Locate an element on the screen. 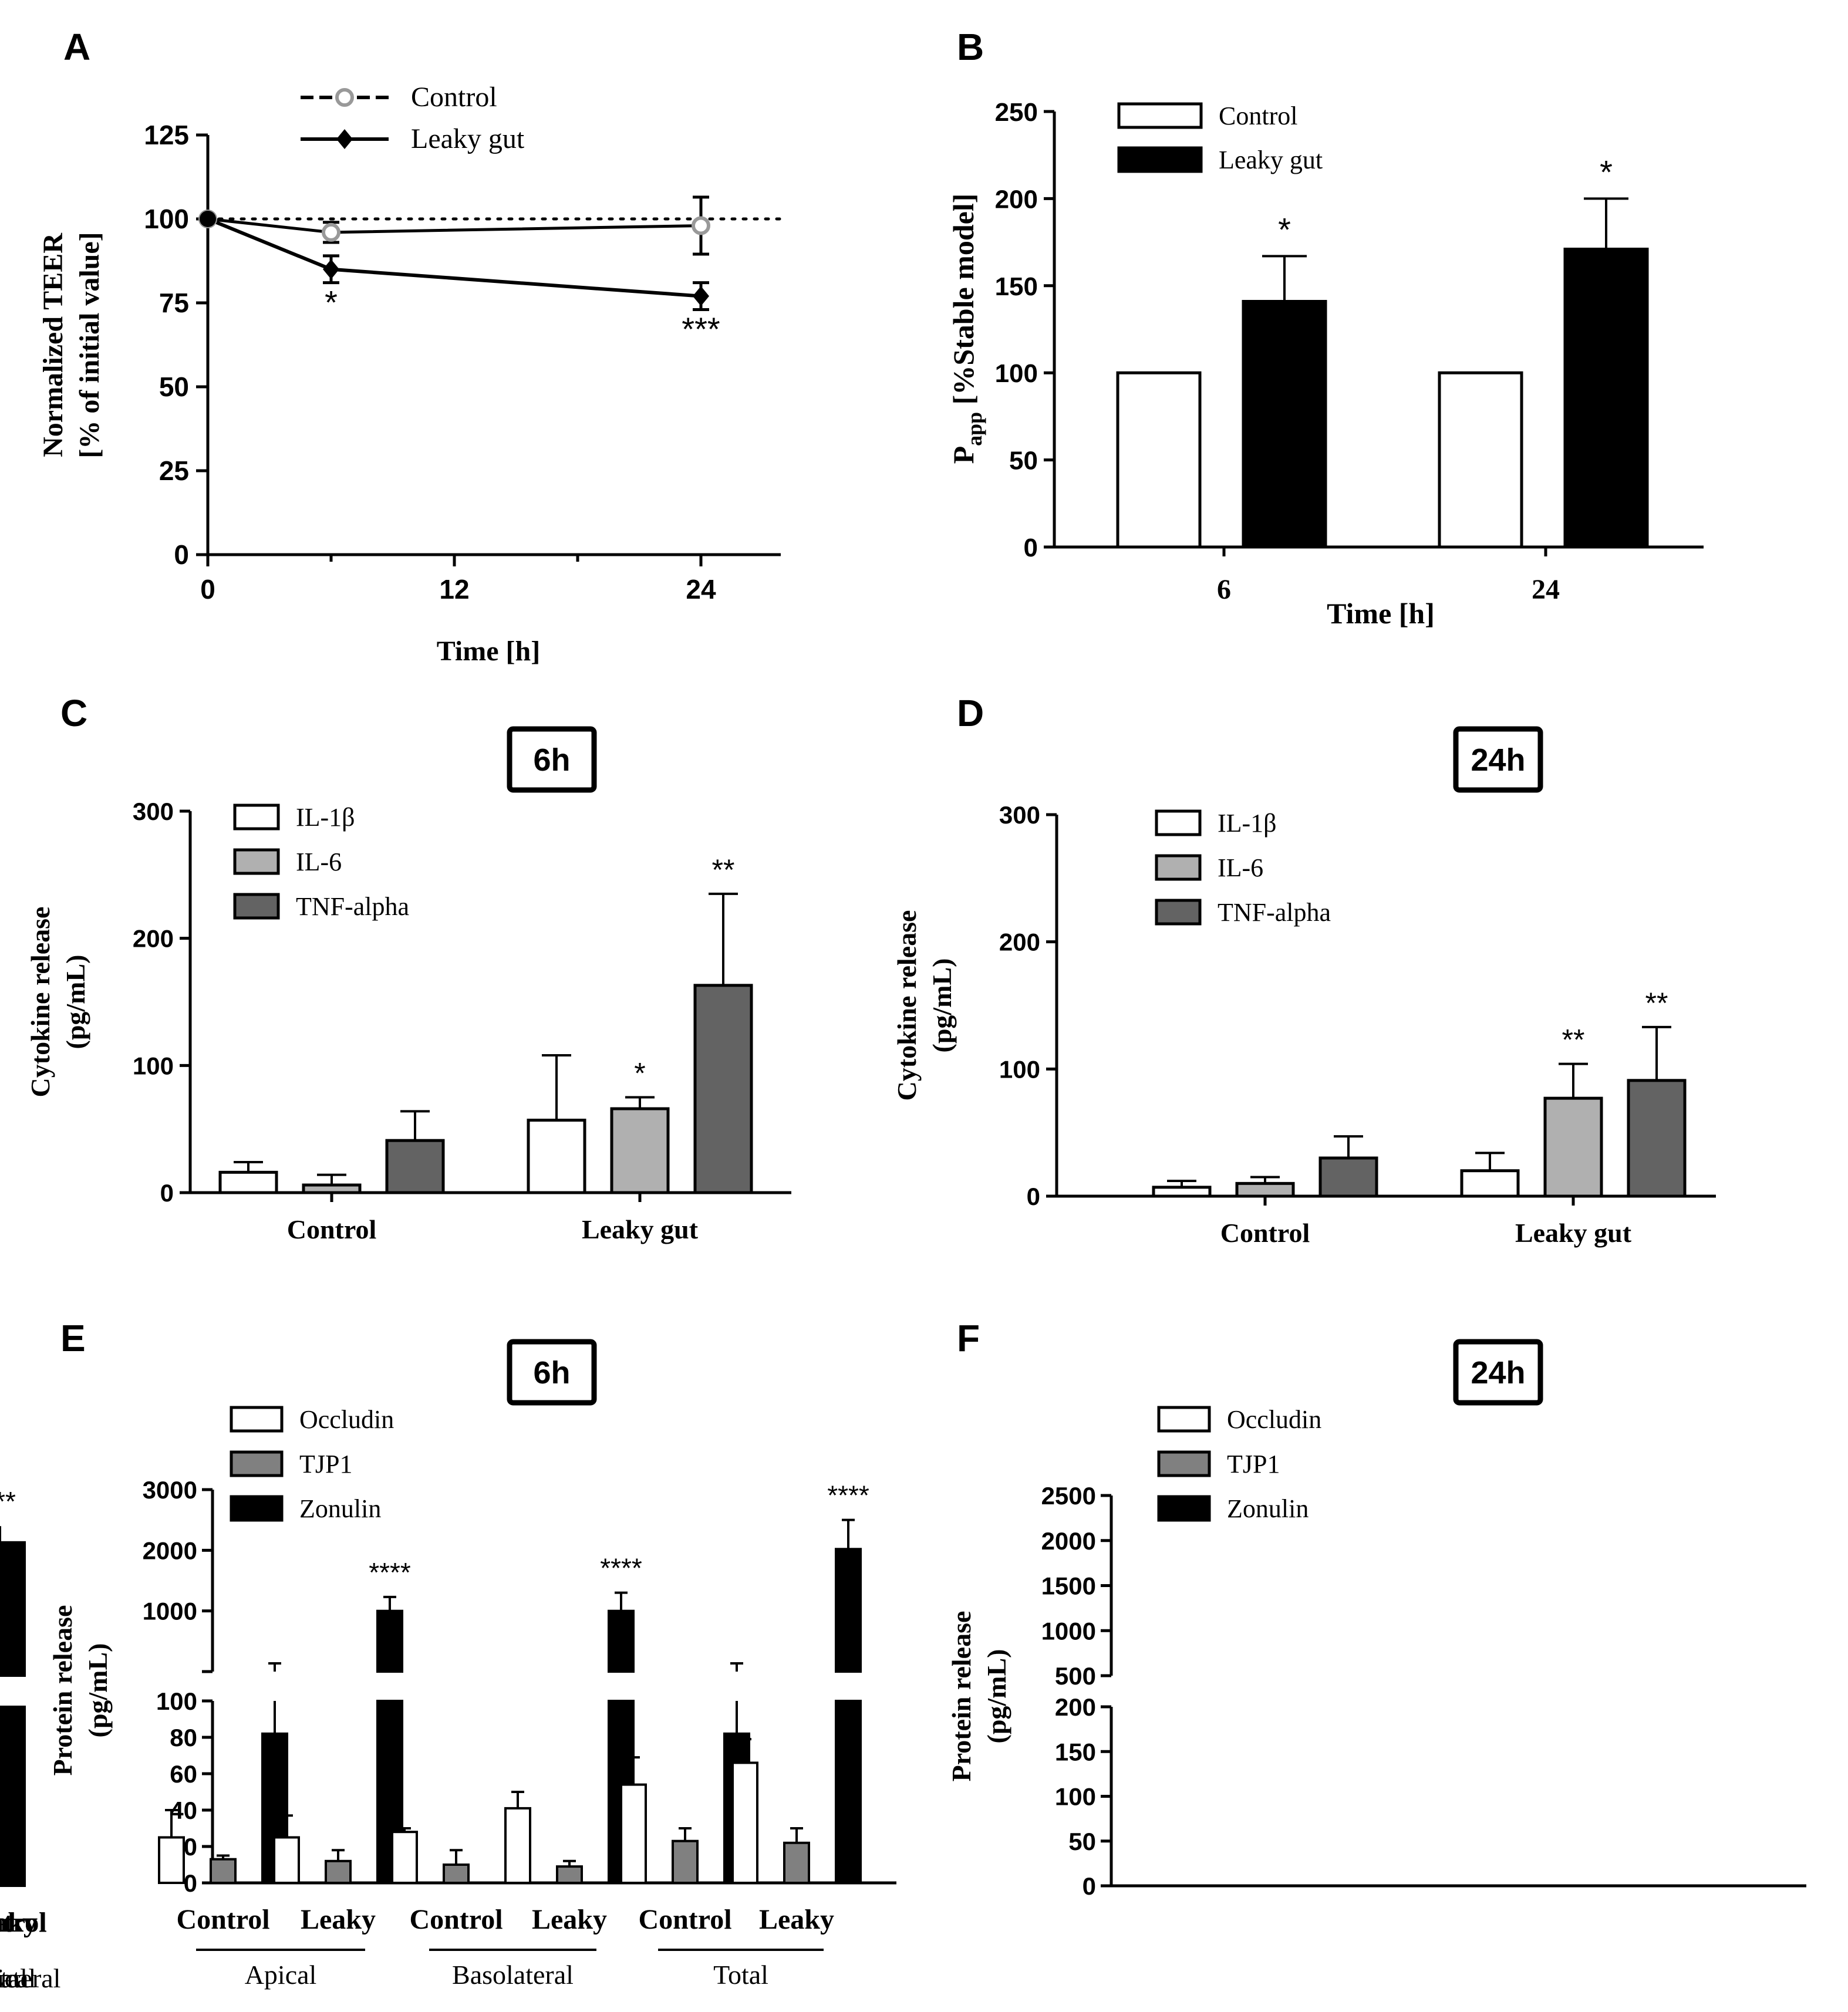 The image size is (1848, 2012). legend-occludin-swatch is located at coordinates (257, 1420).